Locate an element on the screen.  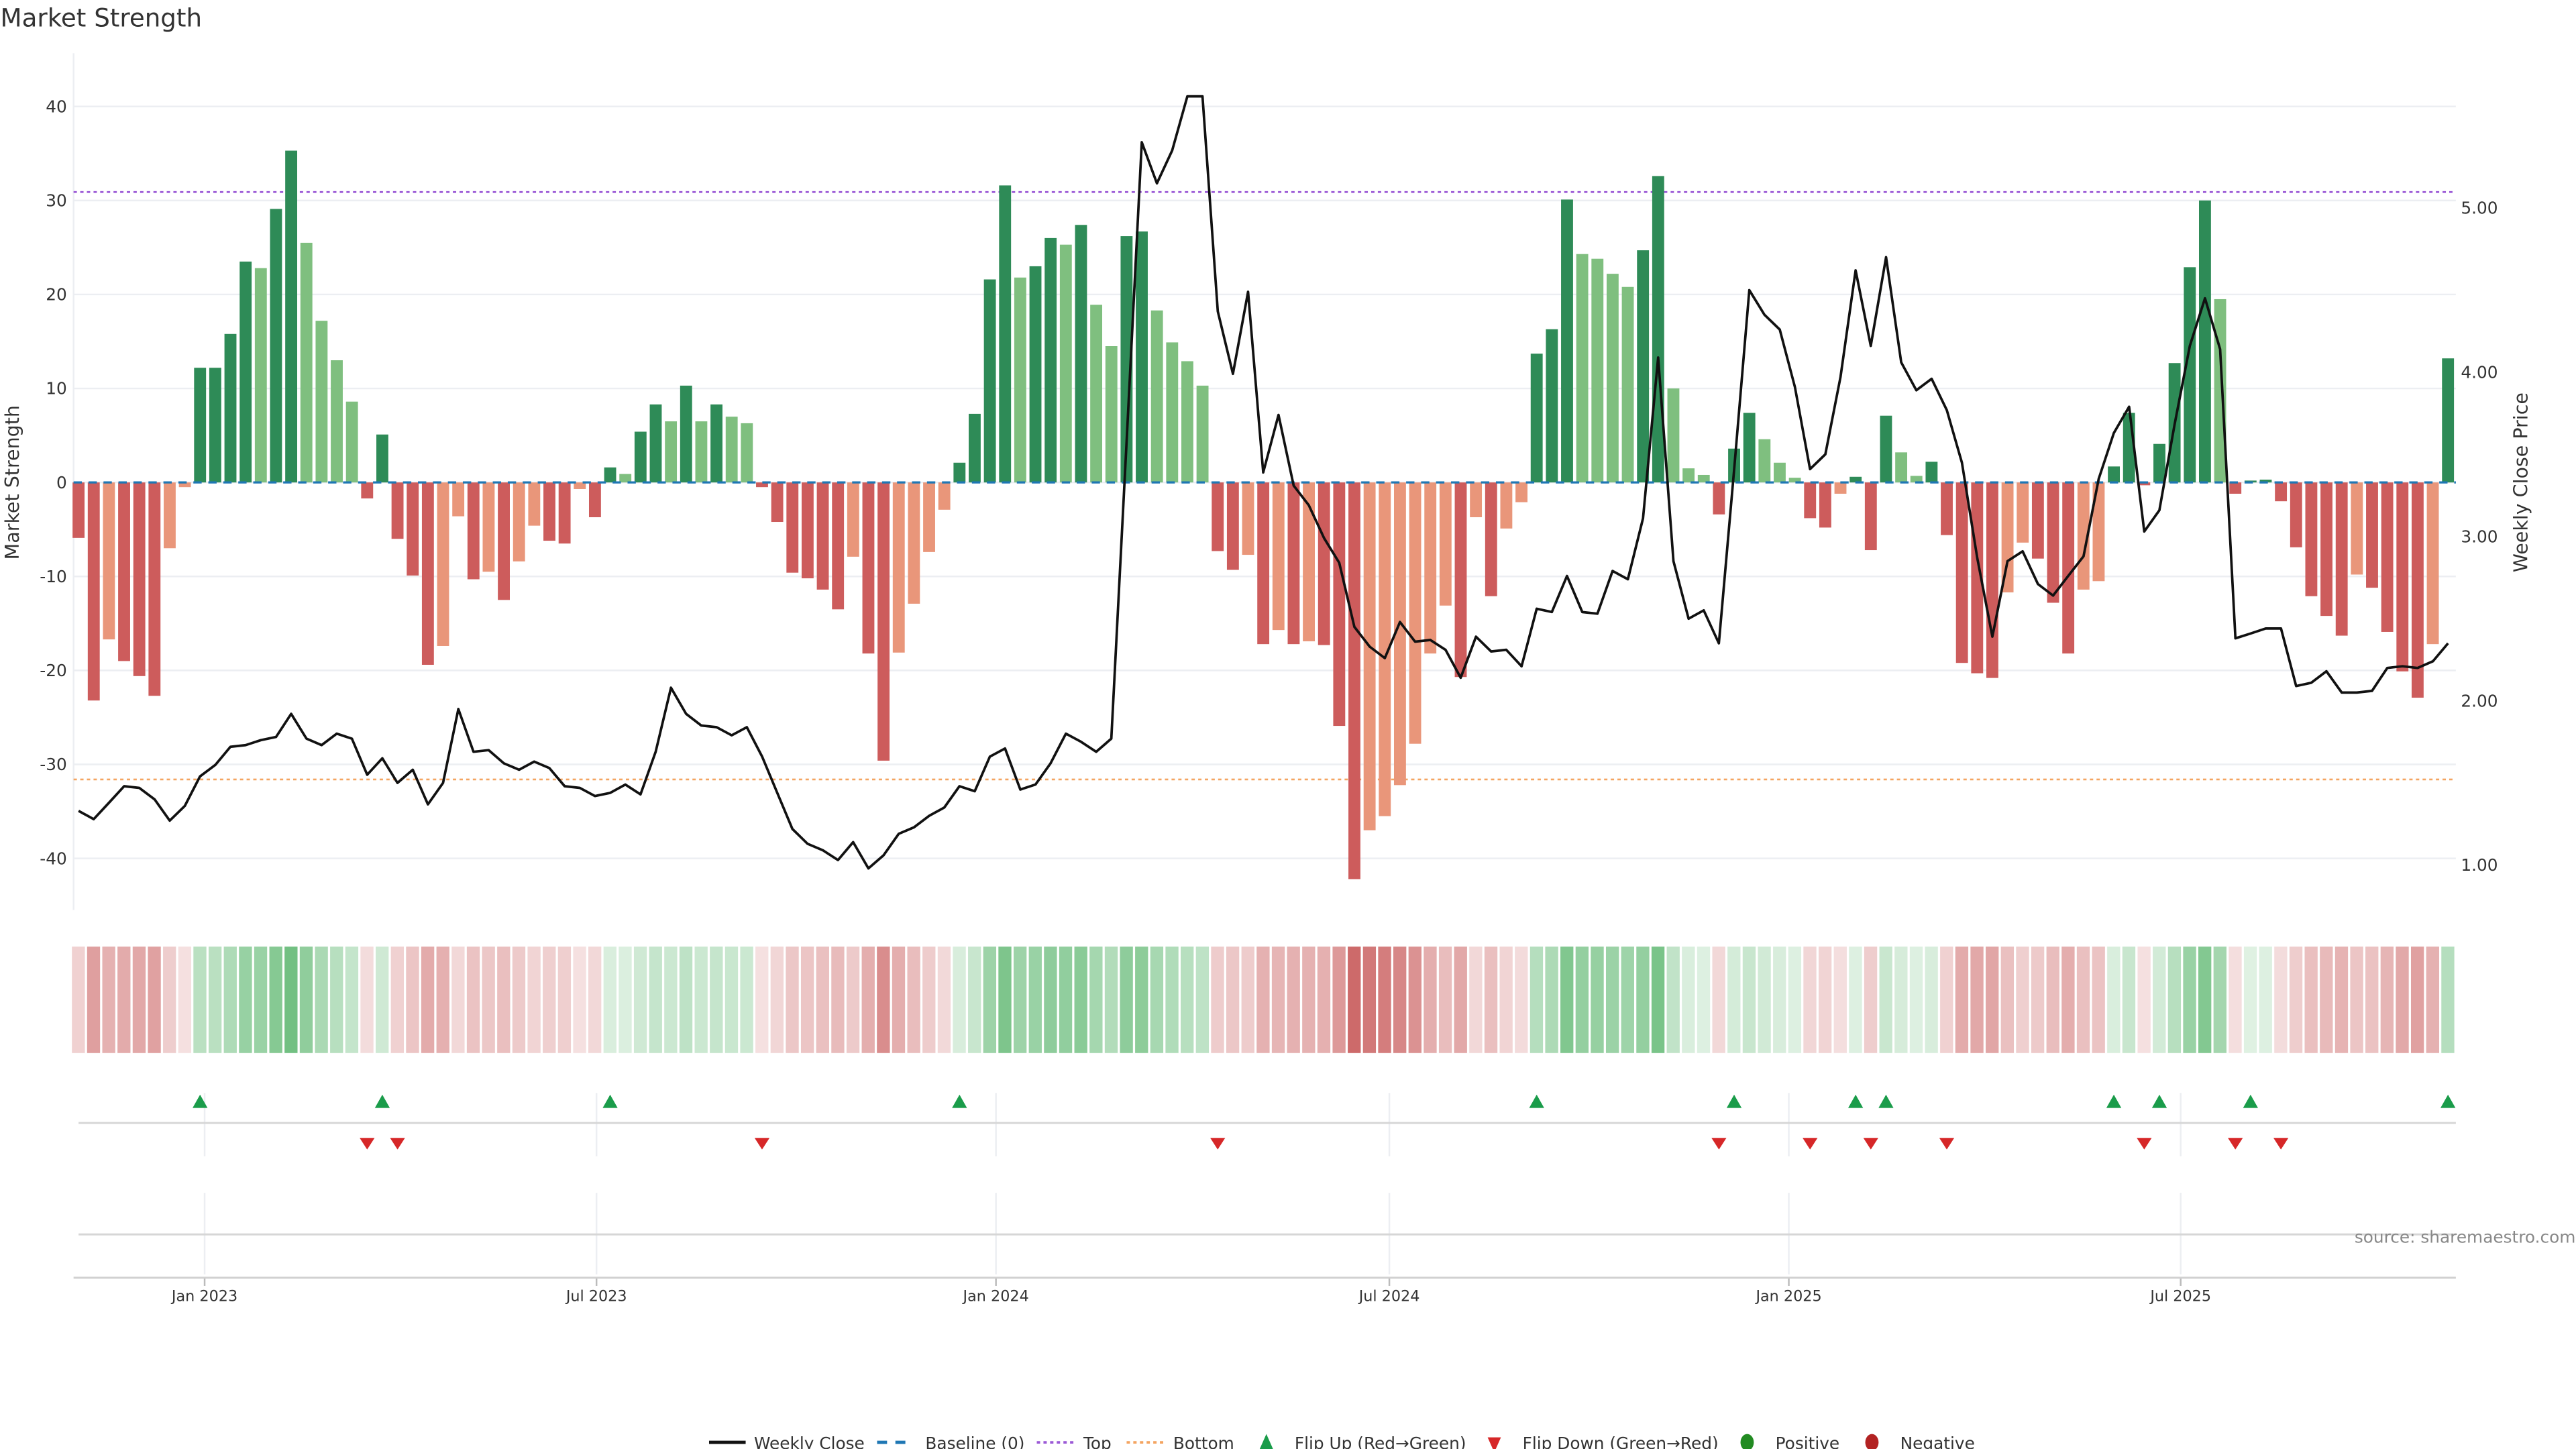
legend-item-flip-down: Flip Down (Green→Red) is located at coordinates (1603, 1441).